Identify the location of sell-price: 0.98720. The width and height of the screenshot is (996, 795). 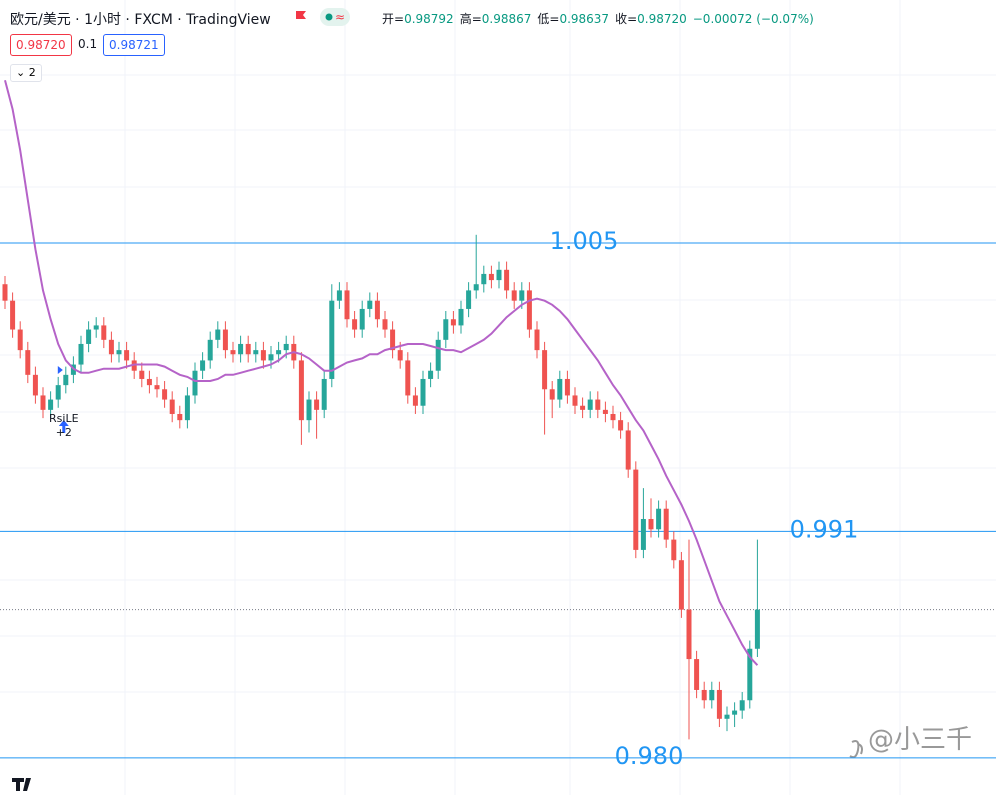
(41, 45).